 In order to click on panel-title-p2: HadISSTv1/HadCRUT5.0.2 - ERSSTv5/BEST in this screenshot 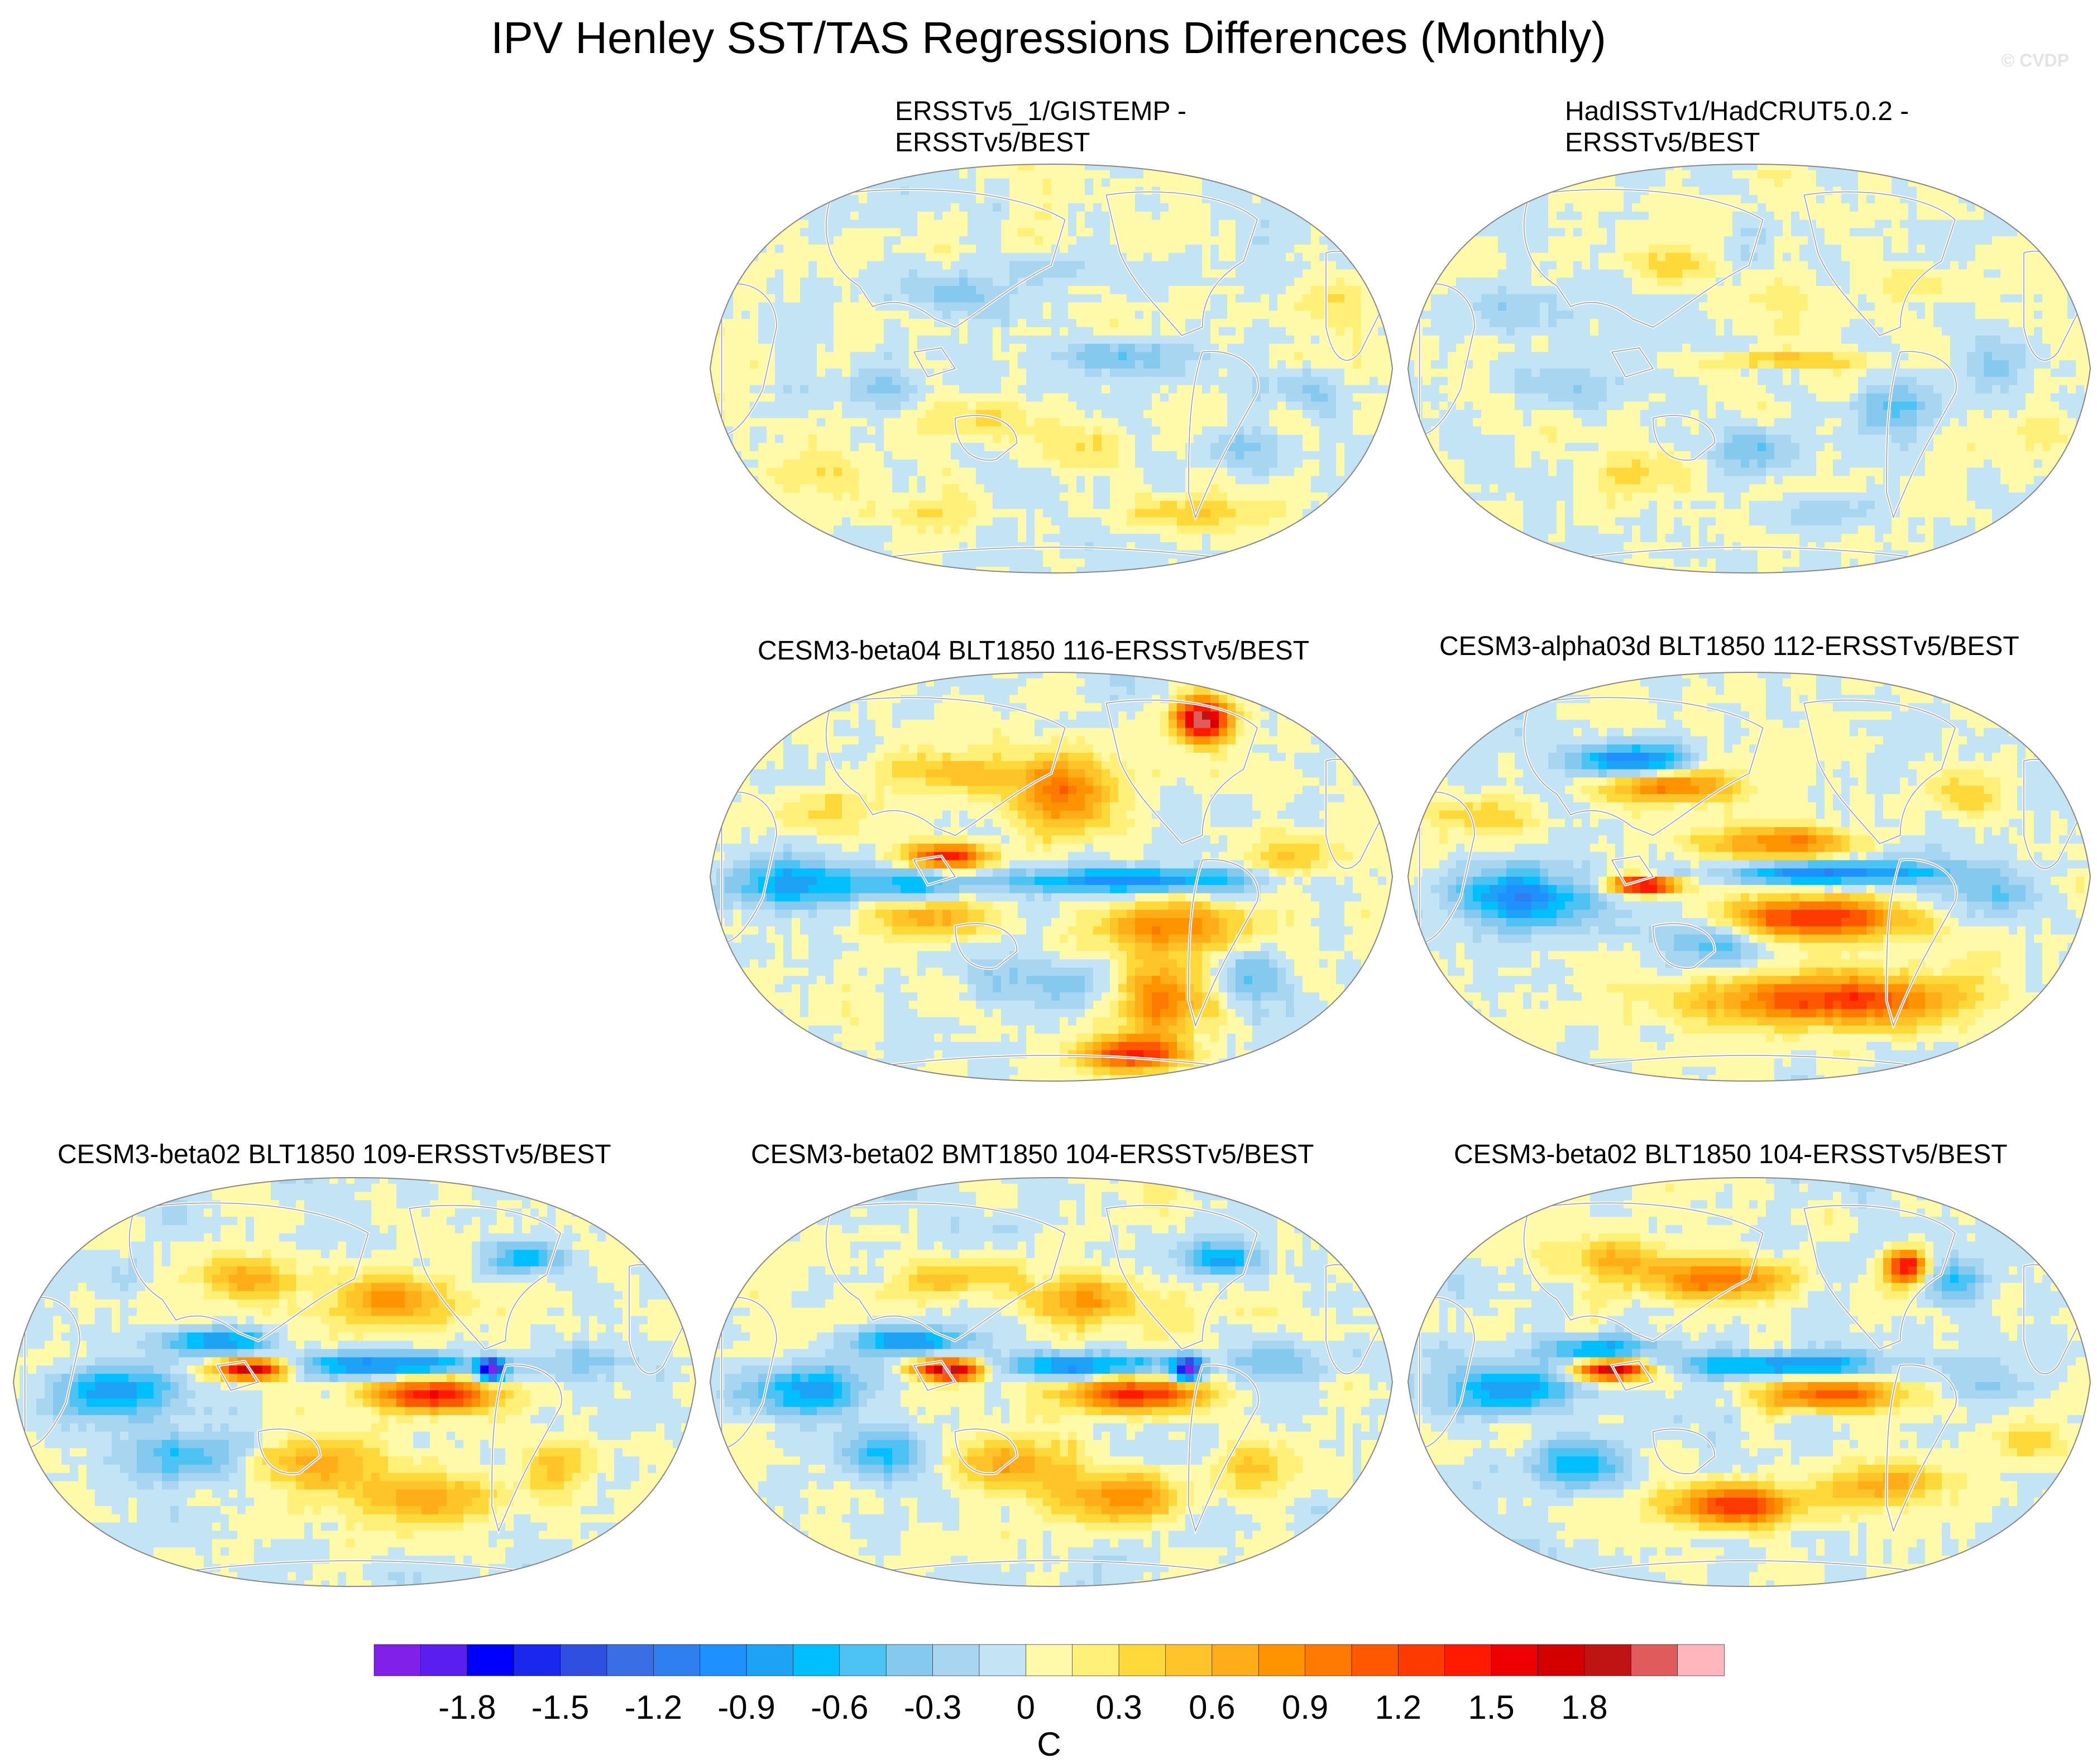, I will do `click(1737, 127)`.